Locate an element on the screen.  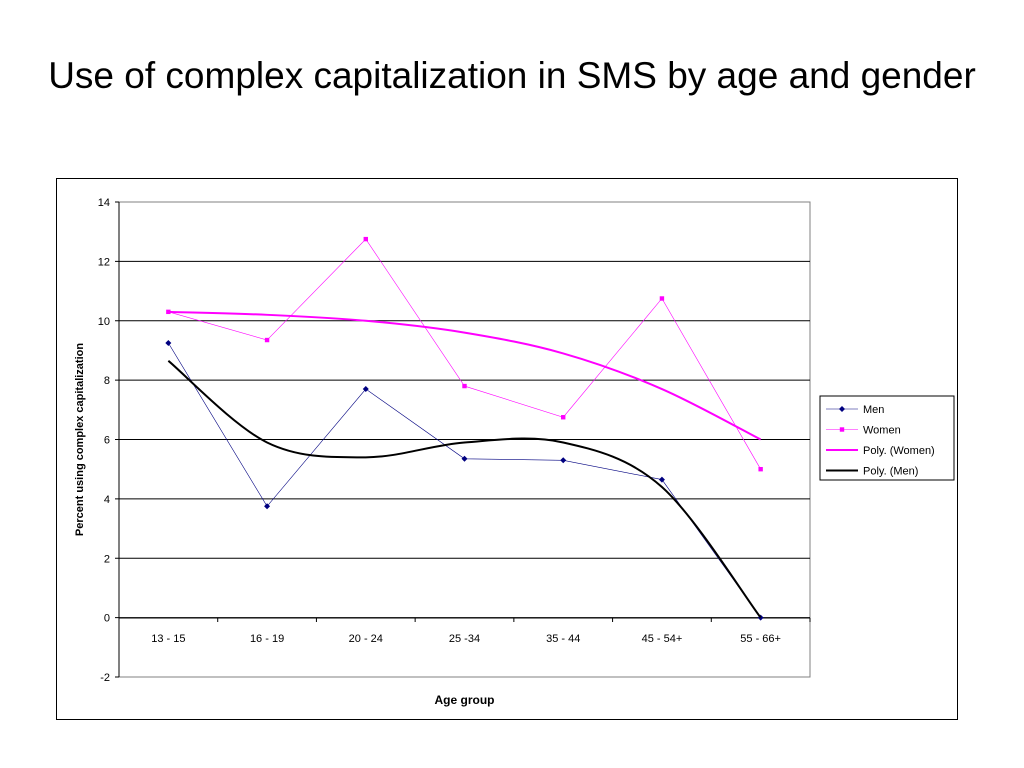
x-tick-label: 16 - 19 is located at coordinates (267, 639).